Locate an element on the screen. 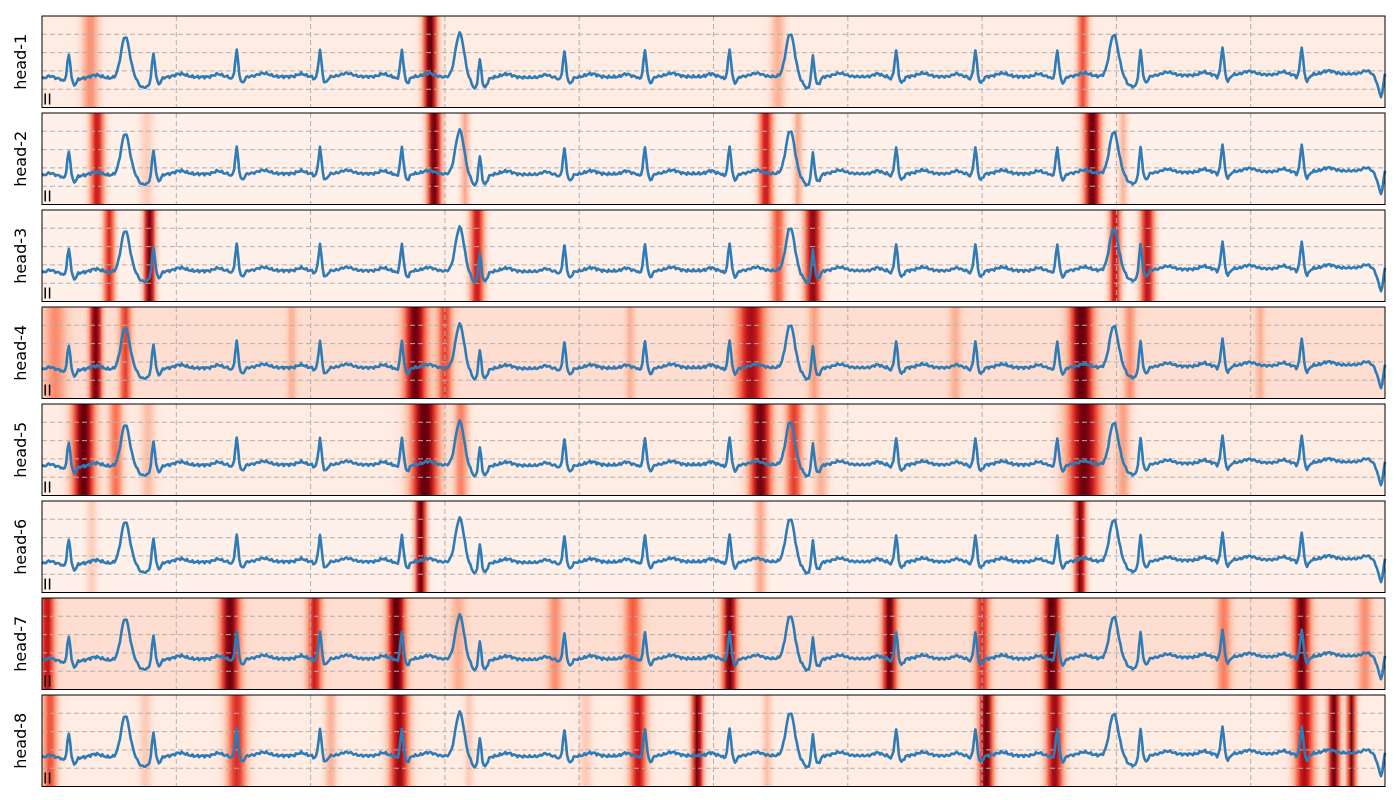 The width and height of the screenshot is (1400, 800). panel-head-1: II head-1 is located at coordinates (699, 62).